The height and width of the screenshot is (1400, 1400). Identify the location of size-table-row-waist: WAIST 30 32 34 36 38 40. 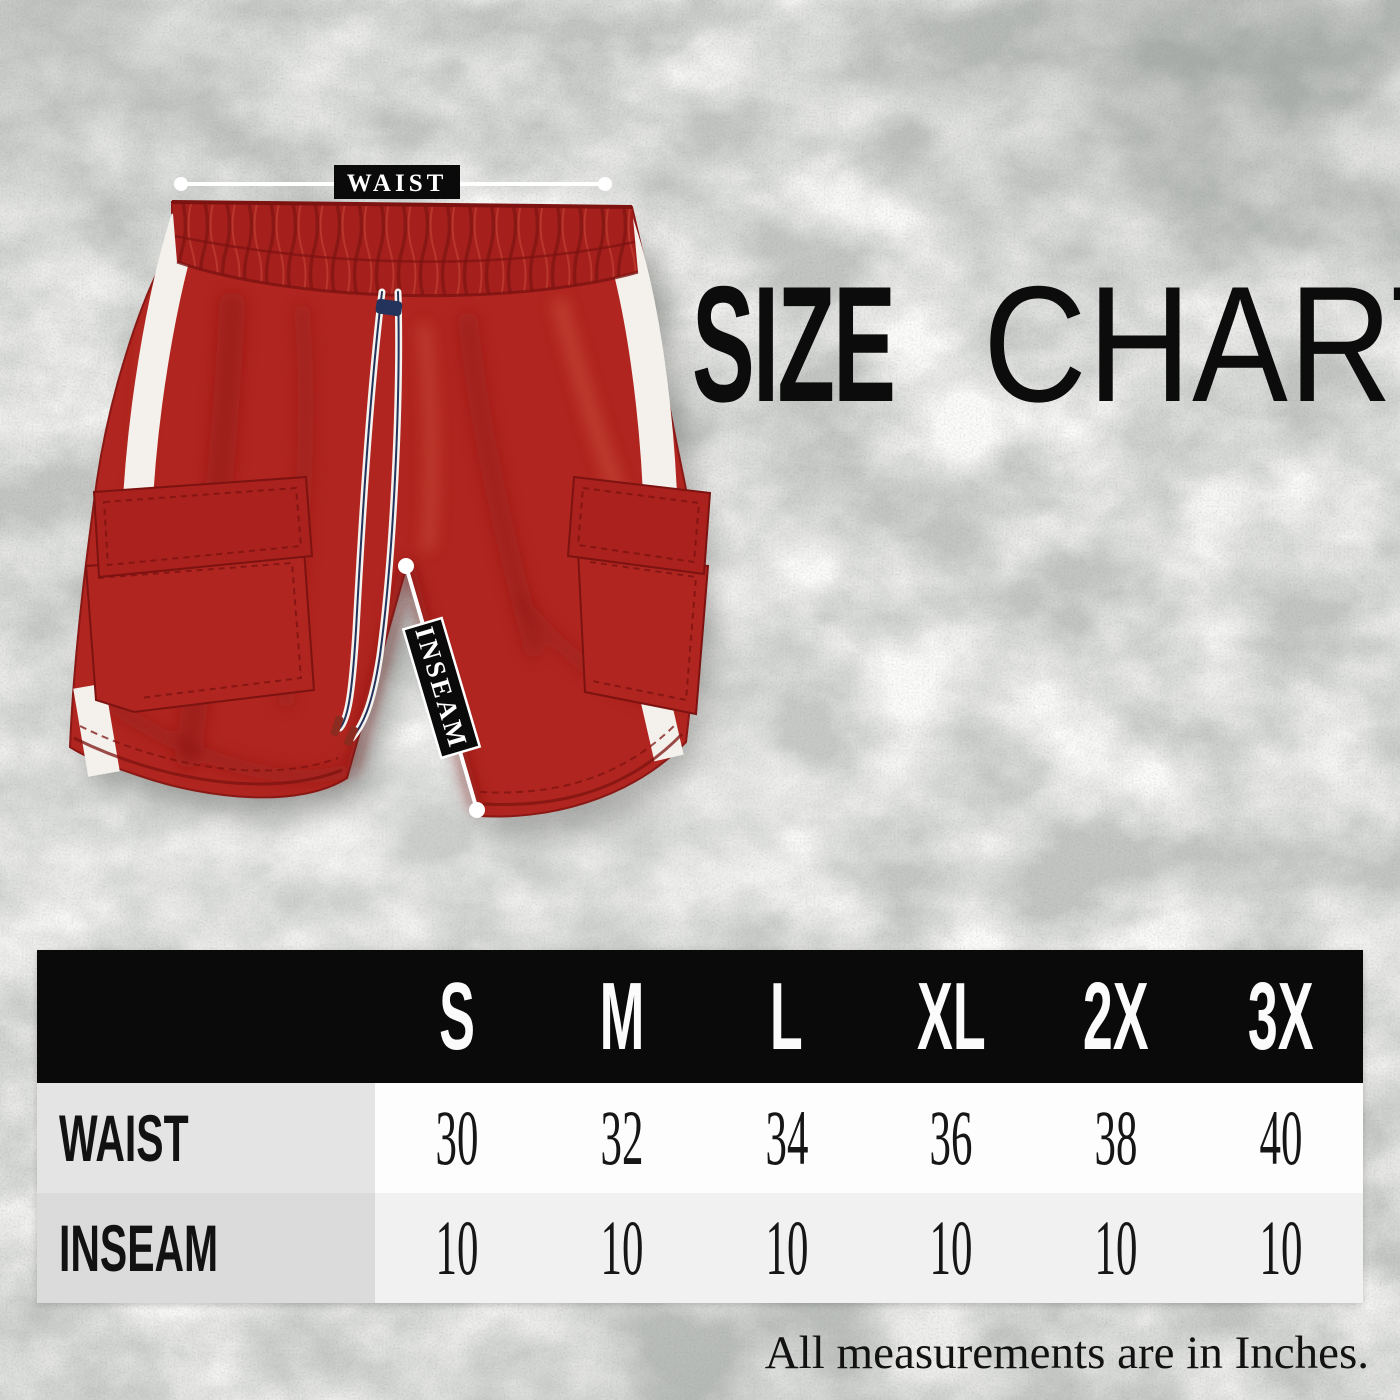
(700, 1138).